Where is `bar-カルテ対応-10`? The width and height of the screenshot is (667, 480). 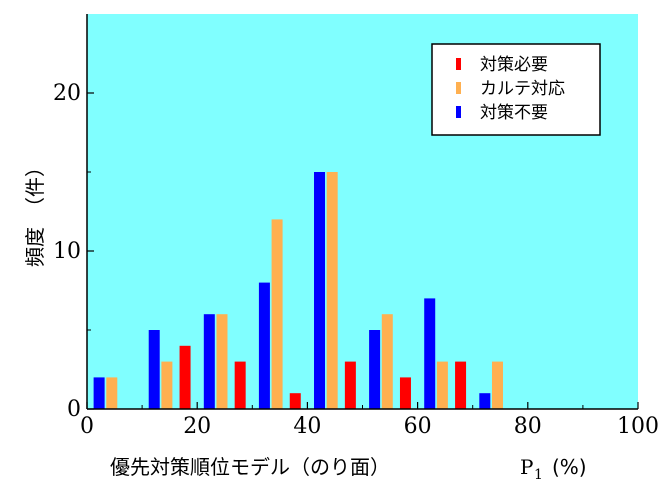
bar-カルテ対応-10 is located at coordinates (167, 385).